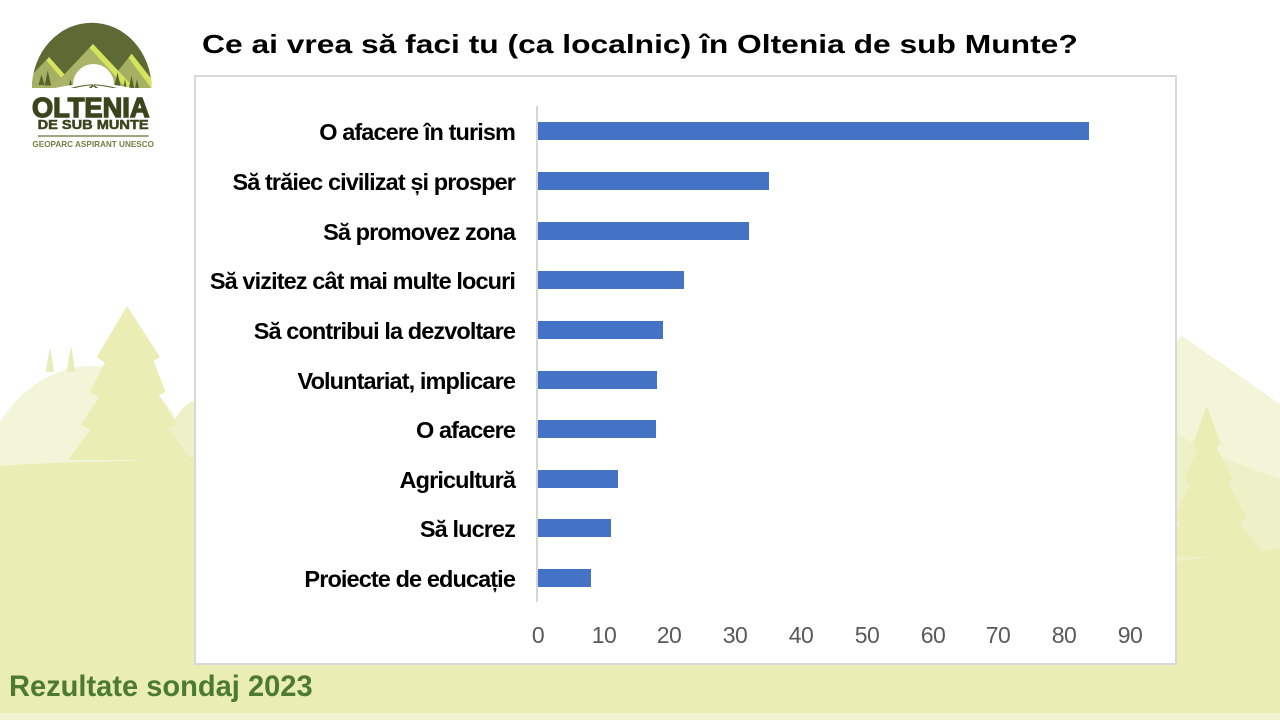 Image resolution: width=1280 pixels, height=720 pixels. I want to click on svg-text: GEOPARC ASPIRANT UNESCO, so click(93, 144).